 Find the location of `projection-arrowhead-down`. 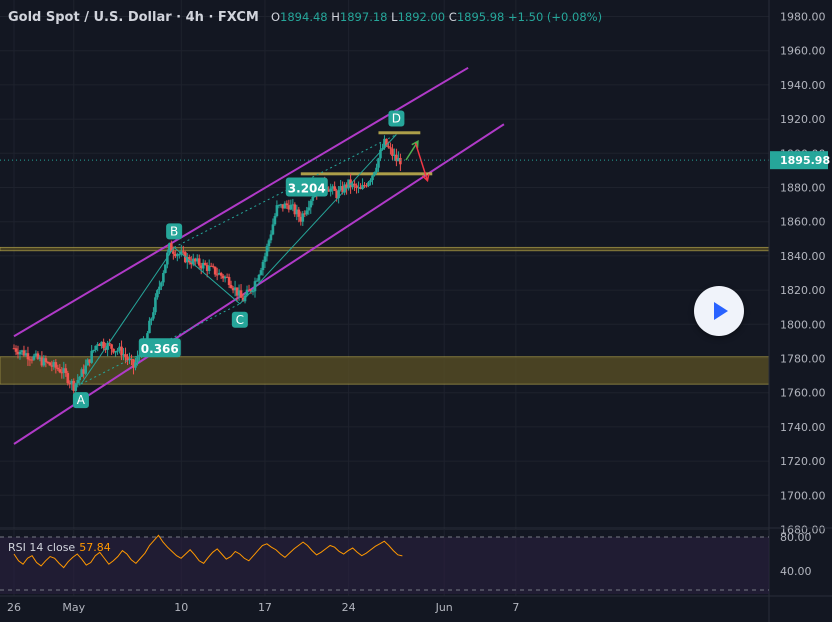

projection-arrowhead-down is located at coordinates (425, 178).